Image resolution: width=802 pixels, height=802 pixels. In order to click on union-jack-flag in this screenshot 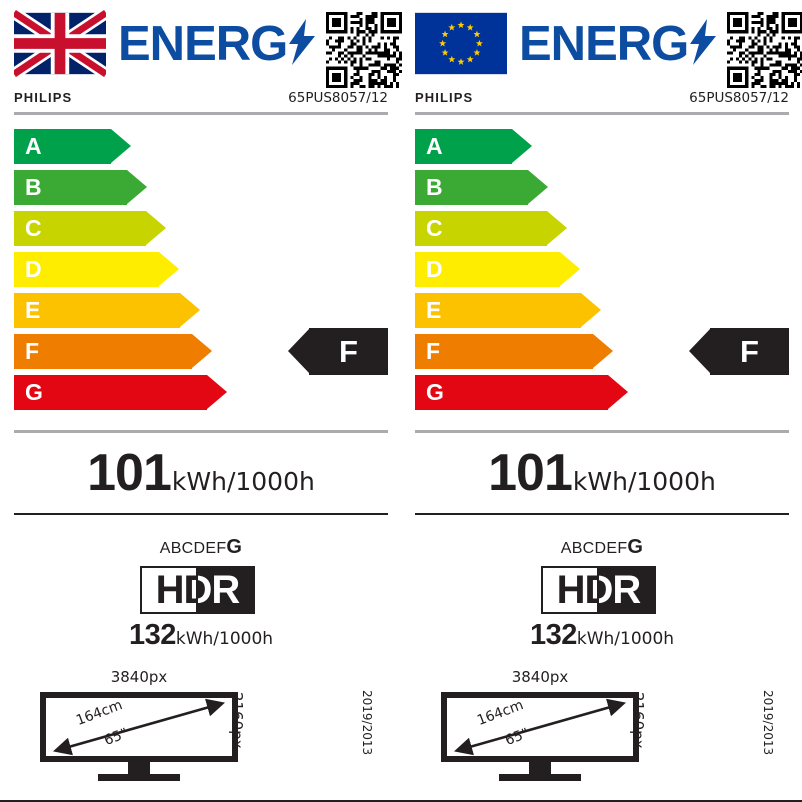, I will do `click(60, 43)`.